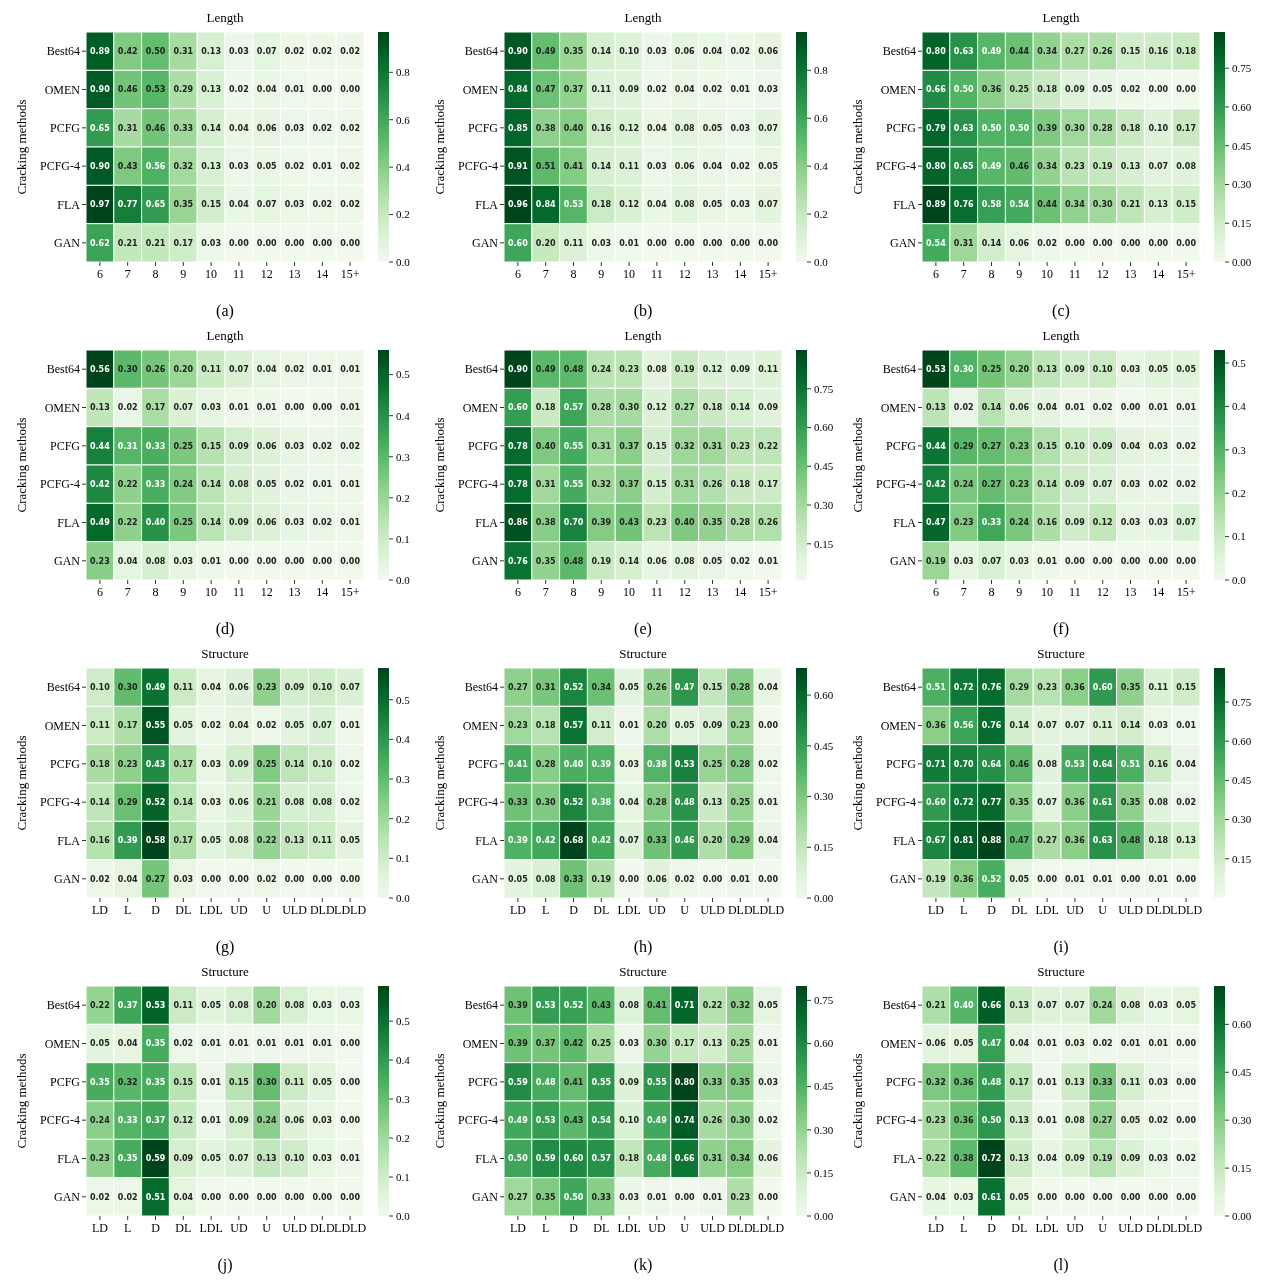  What do you see at coordinates (294, 592) in the screenshot?
I see `x-tick-label: 13` at bounding box center [294, 592].